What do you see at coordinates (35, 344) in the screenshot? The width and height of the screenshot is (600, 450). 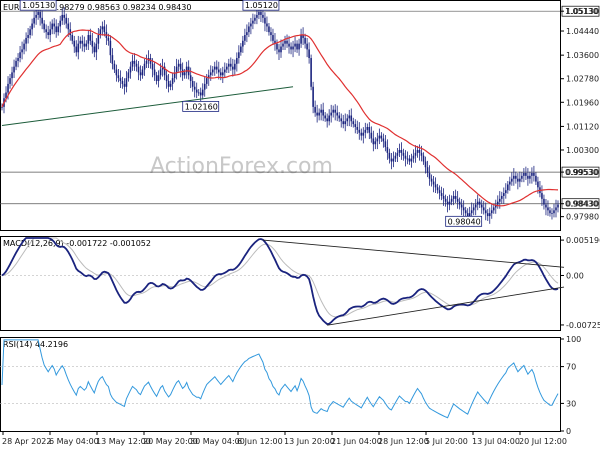 I see `rsi-title: RSI(14) 44.2196` at bounding box center [35, 344].